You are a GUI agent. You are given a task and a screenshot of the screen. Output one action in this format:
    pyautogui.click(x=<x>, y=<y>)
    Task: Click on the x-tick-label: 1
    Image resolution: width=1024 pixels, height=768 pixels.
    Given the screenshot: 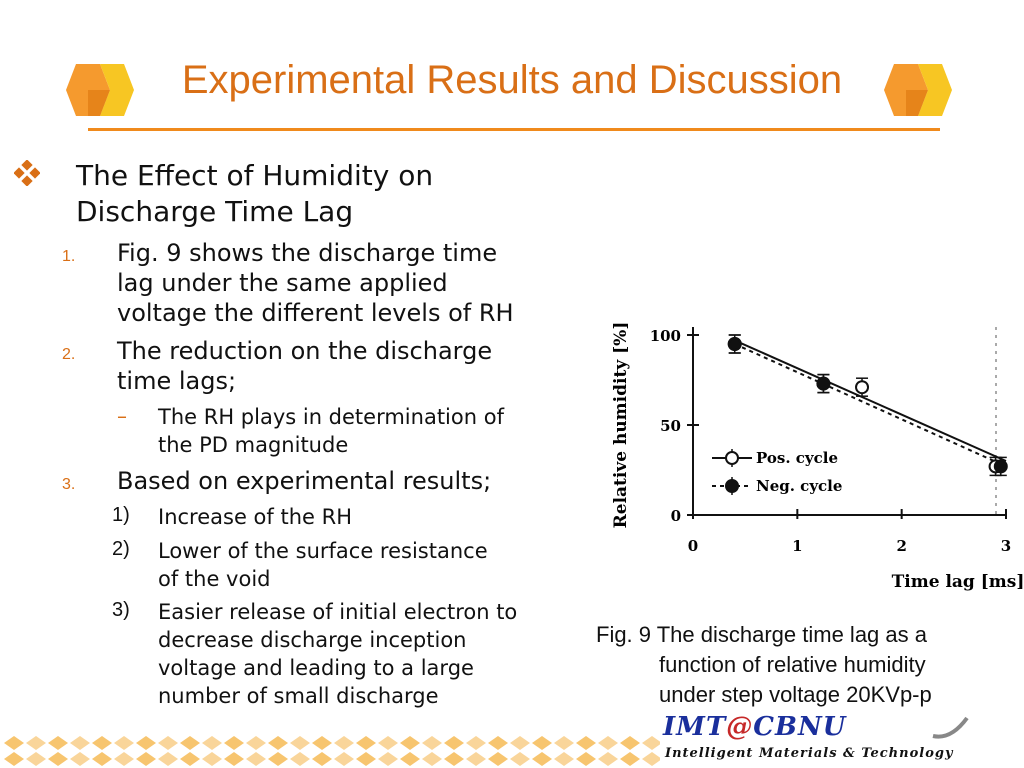 What is the action you would take?
    pyautogui.click(x=797, y=546)
    